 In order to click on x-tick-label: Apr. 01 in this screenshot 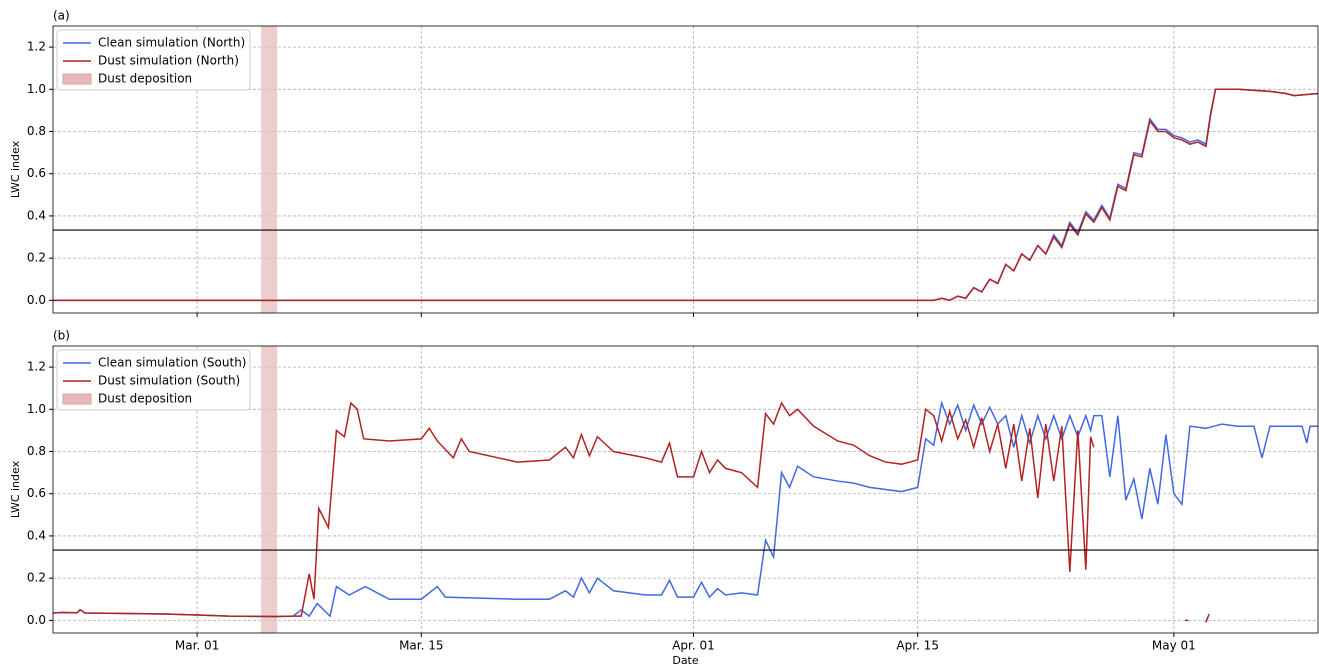, I will do `click(693, 646)`.